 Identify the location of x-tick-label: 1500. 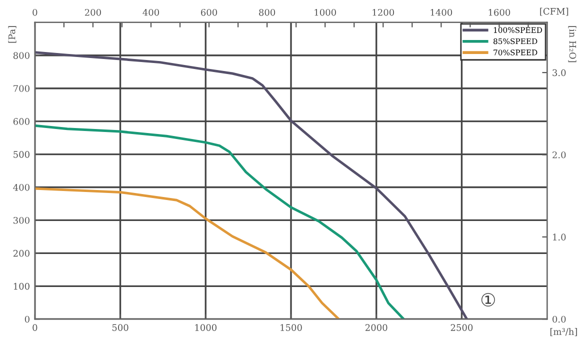
(291, 327).